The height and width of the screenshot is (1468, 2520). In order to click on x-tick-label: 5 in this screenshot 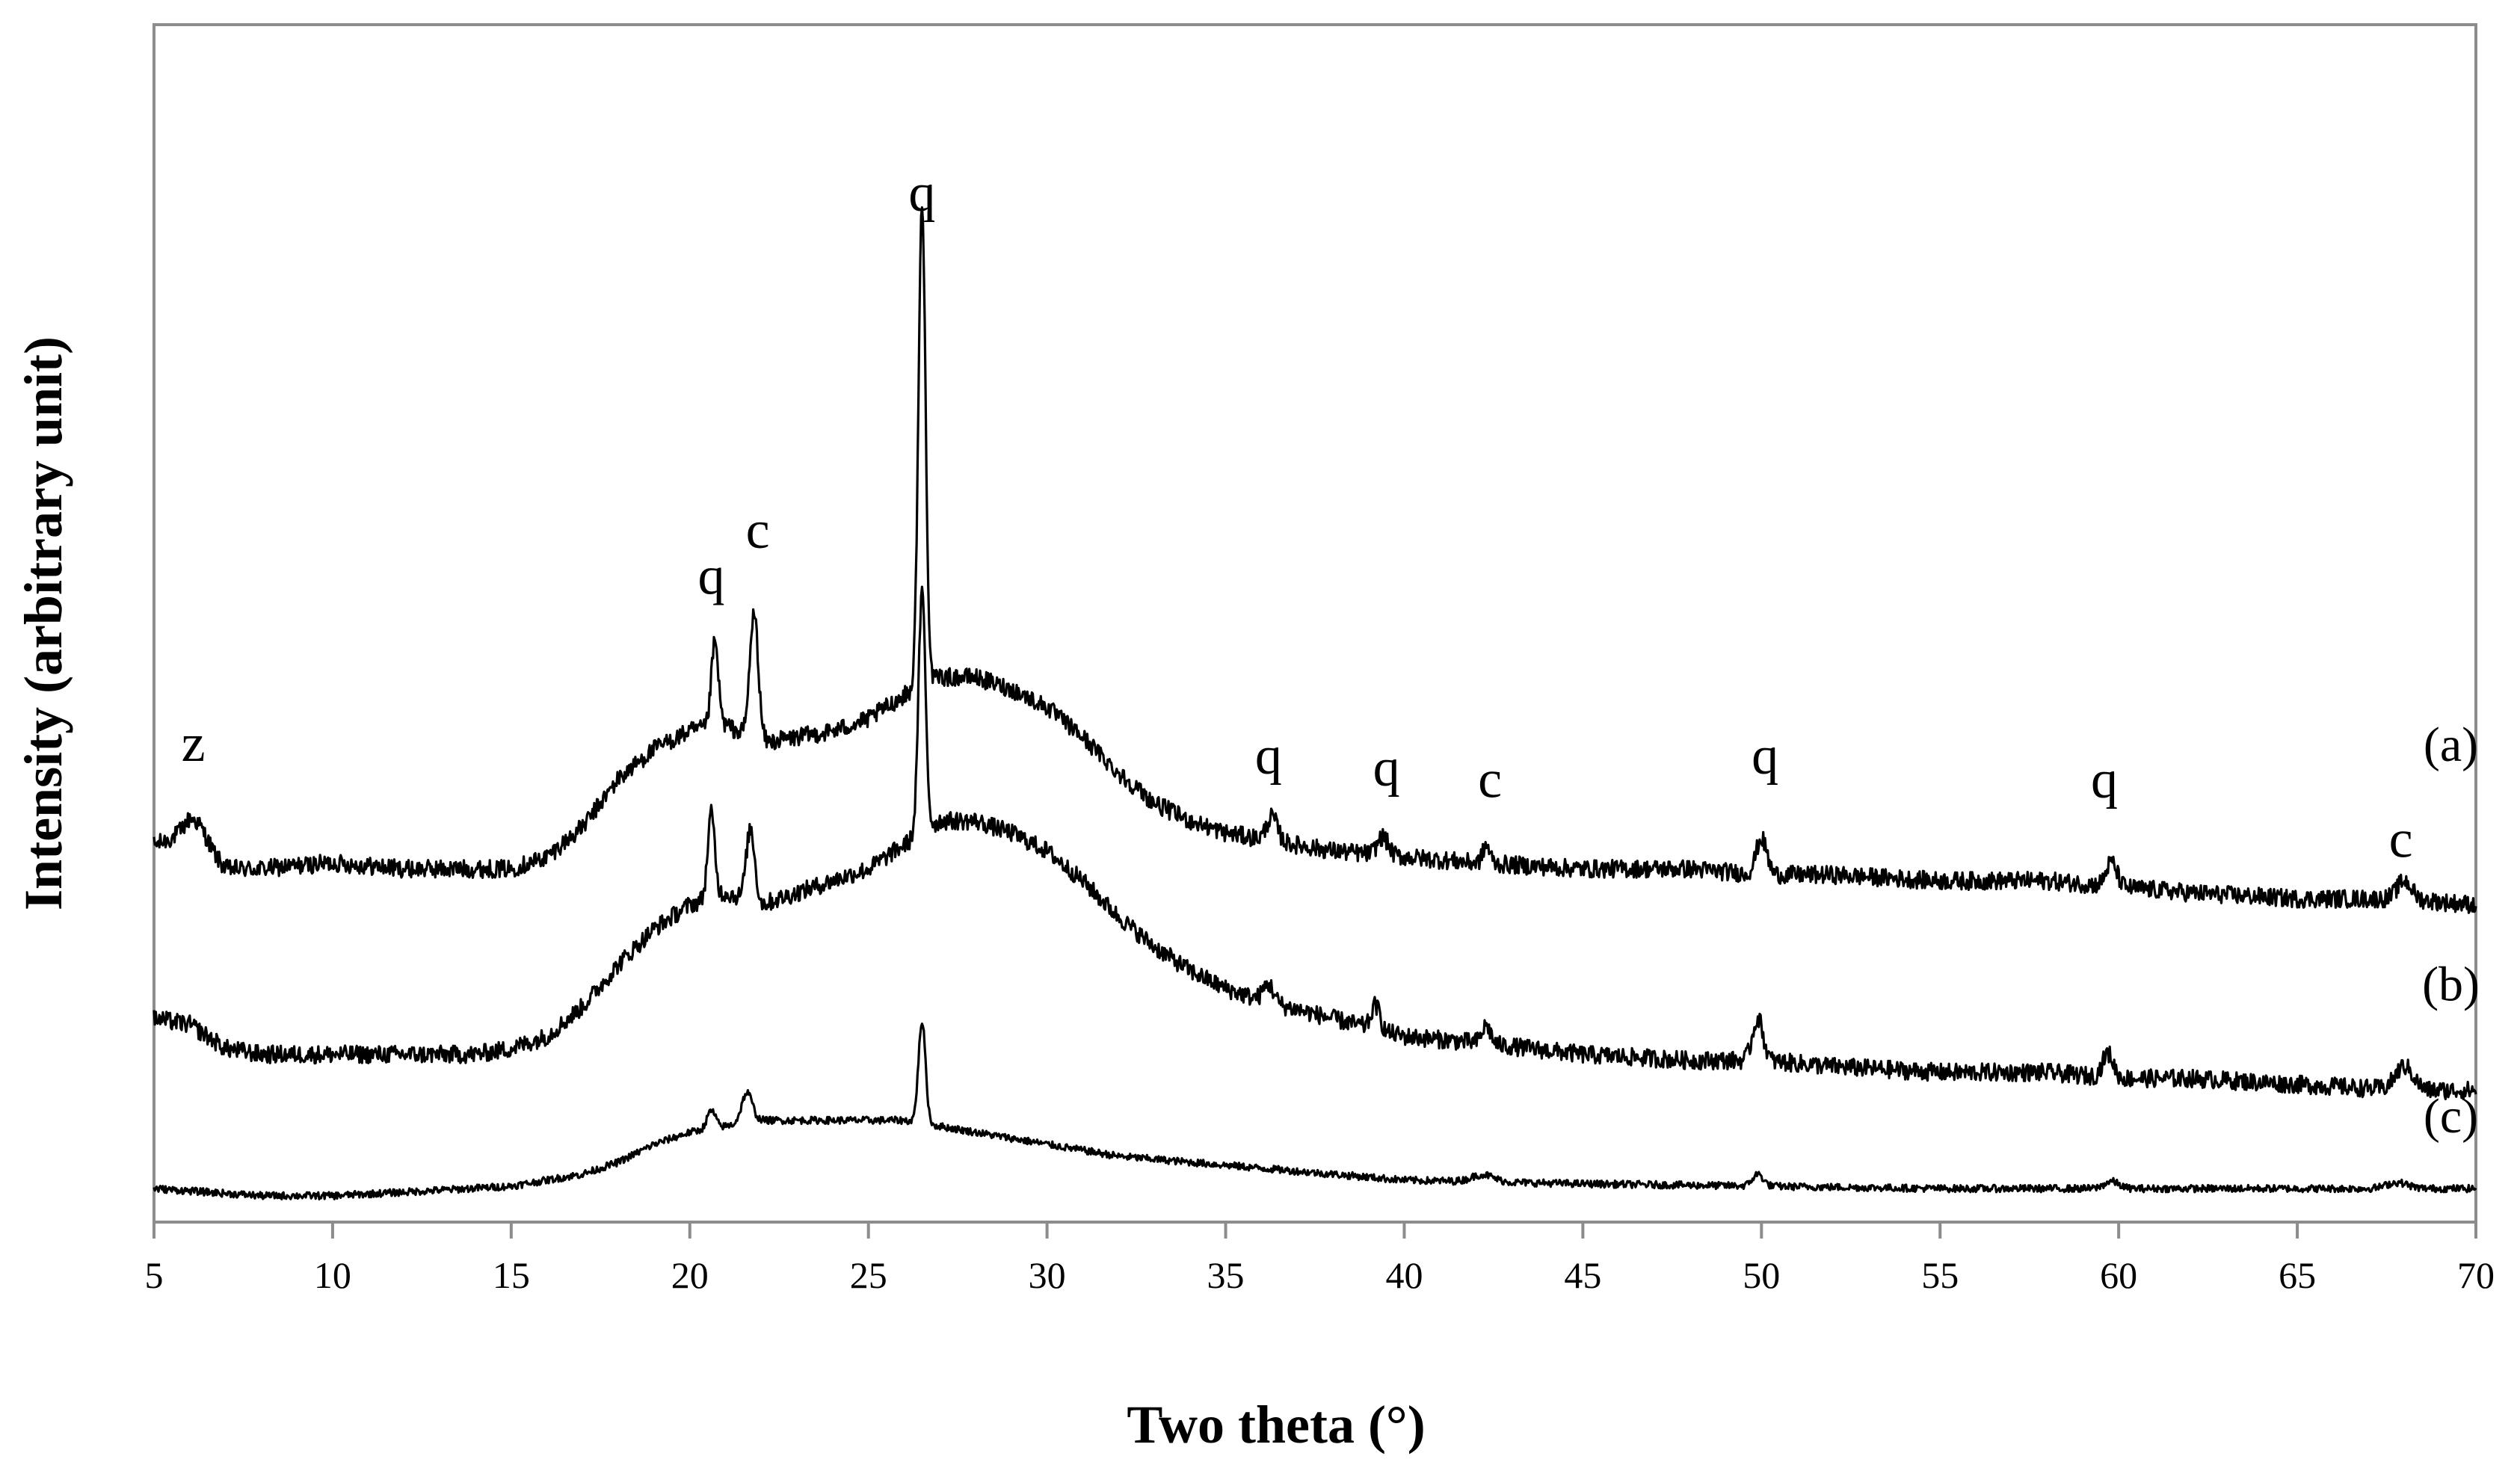, I will do `click(154, 1275)`.